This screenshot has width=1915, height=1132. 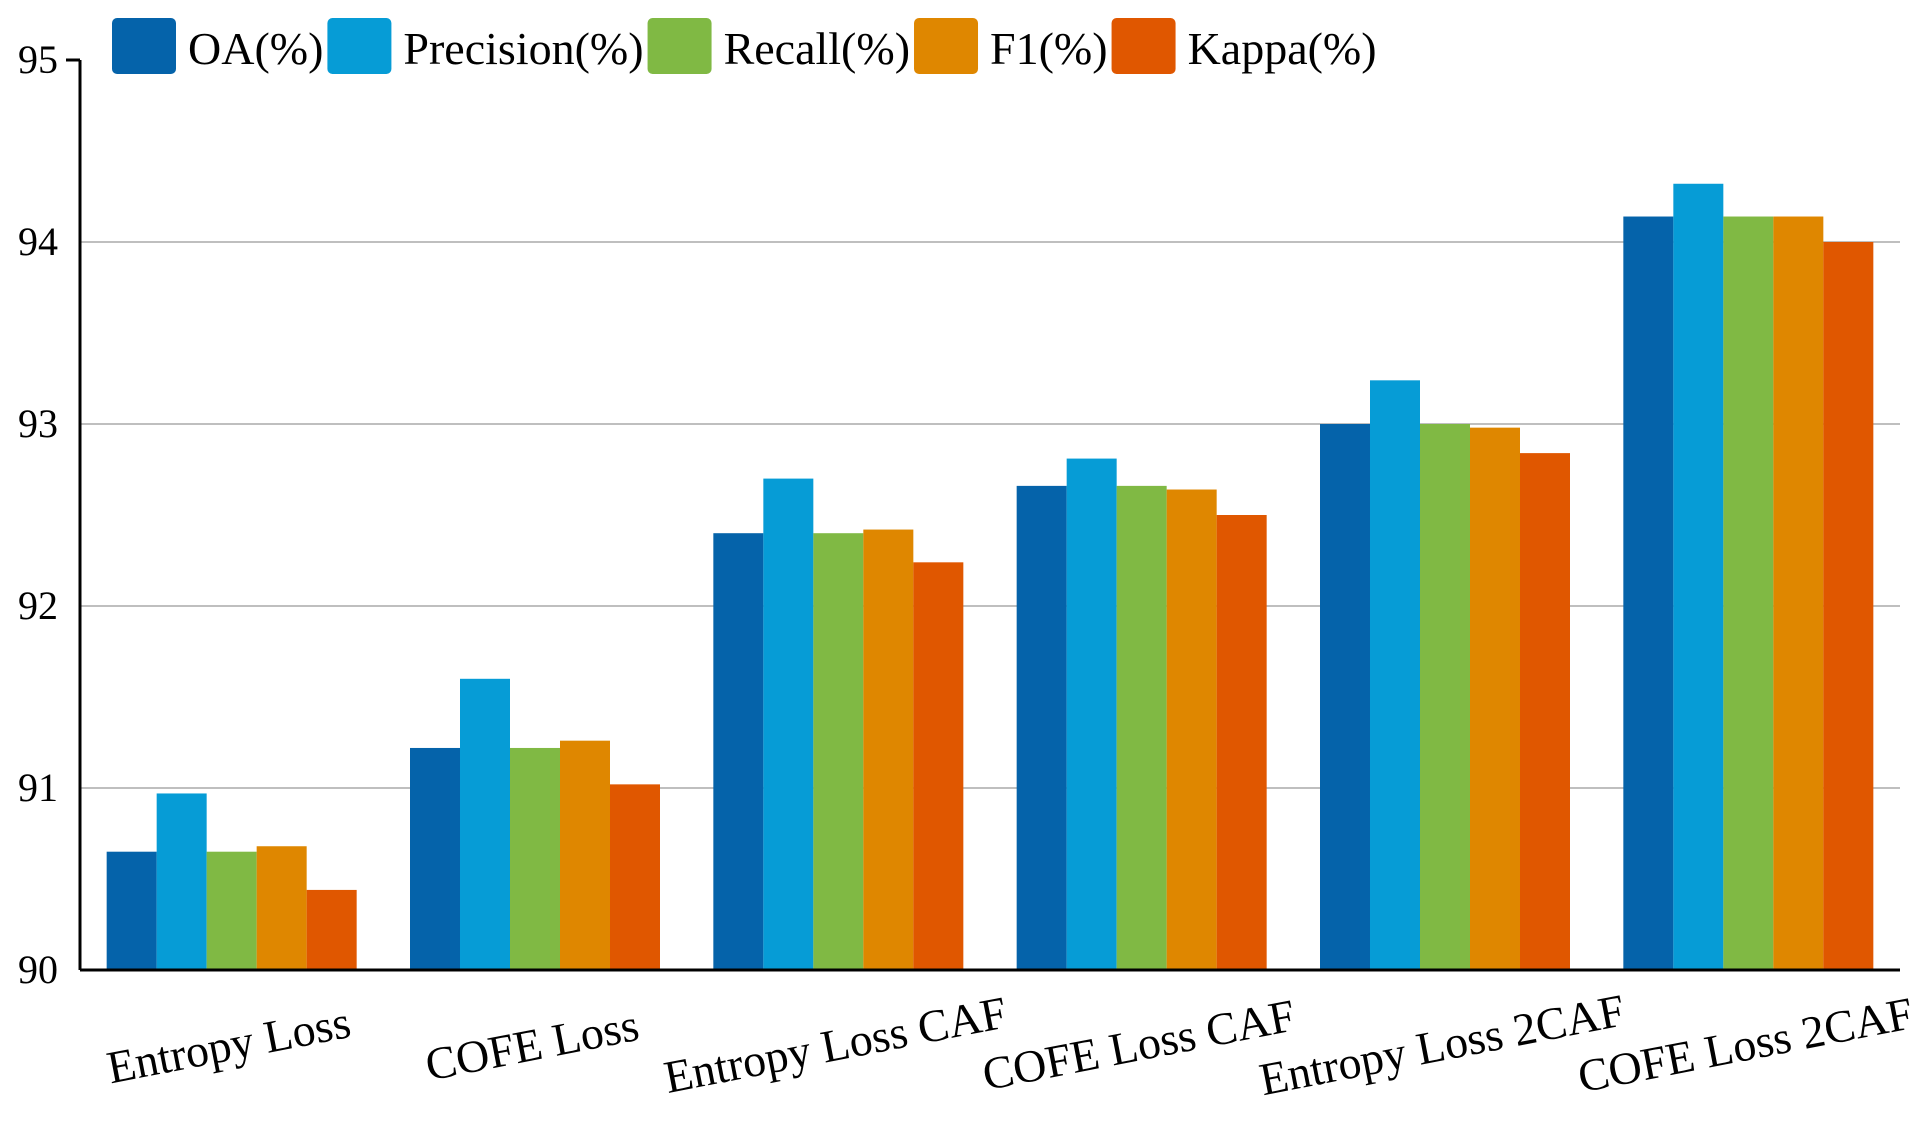 What do you see at coordinates (38, 514) in the screenshot?
I see `y-tick-labels: 90 91 92 93 94 95` at bounding box center [38, 514].